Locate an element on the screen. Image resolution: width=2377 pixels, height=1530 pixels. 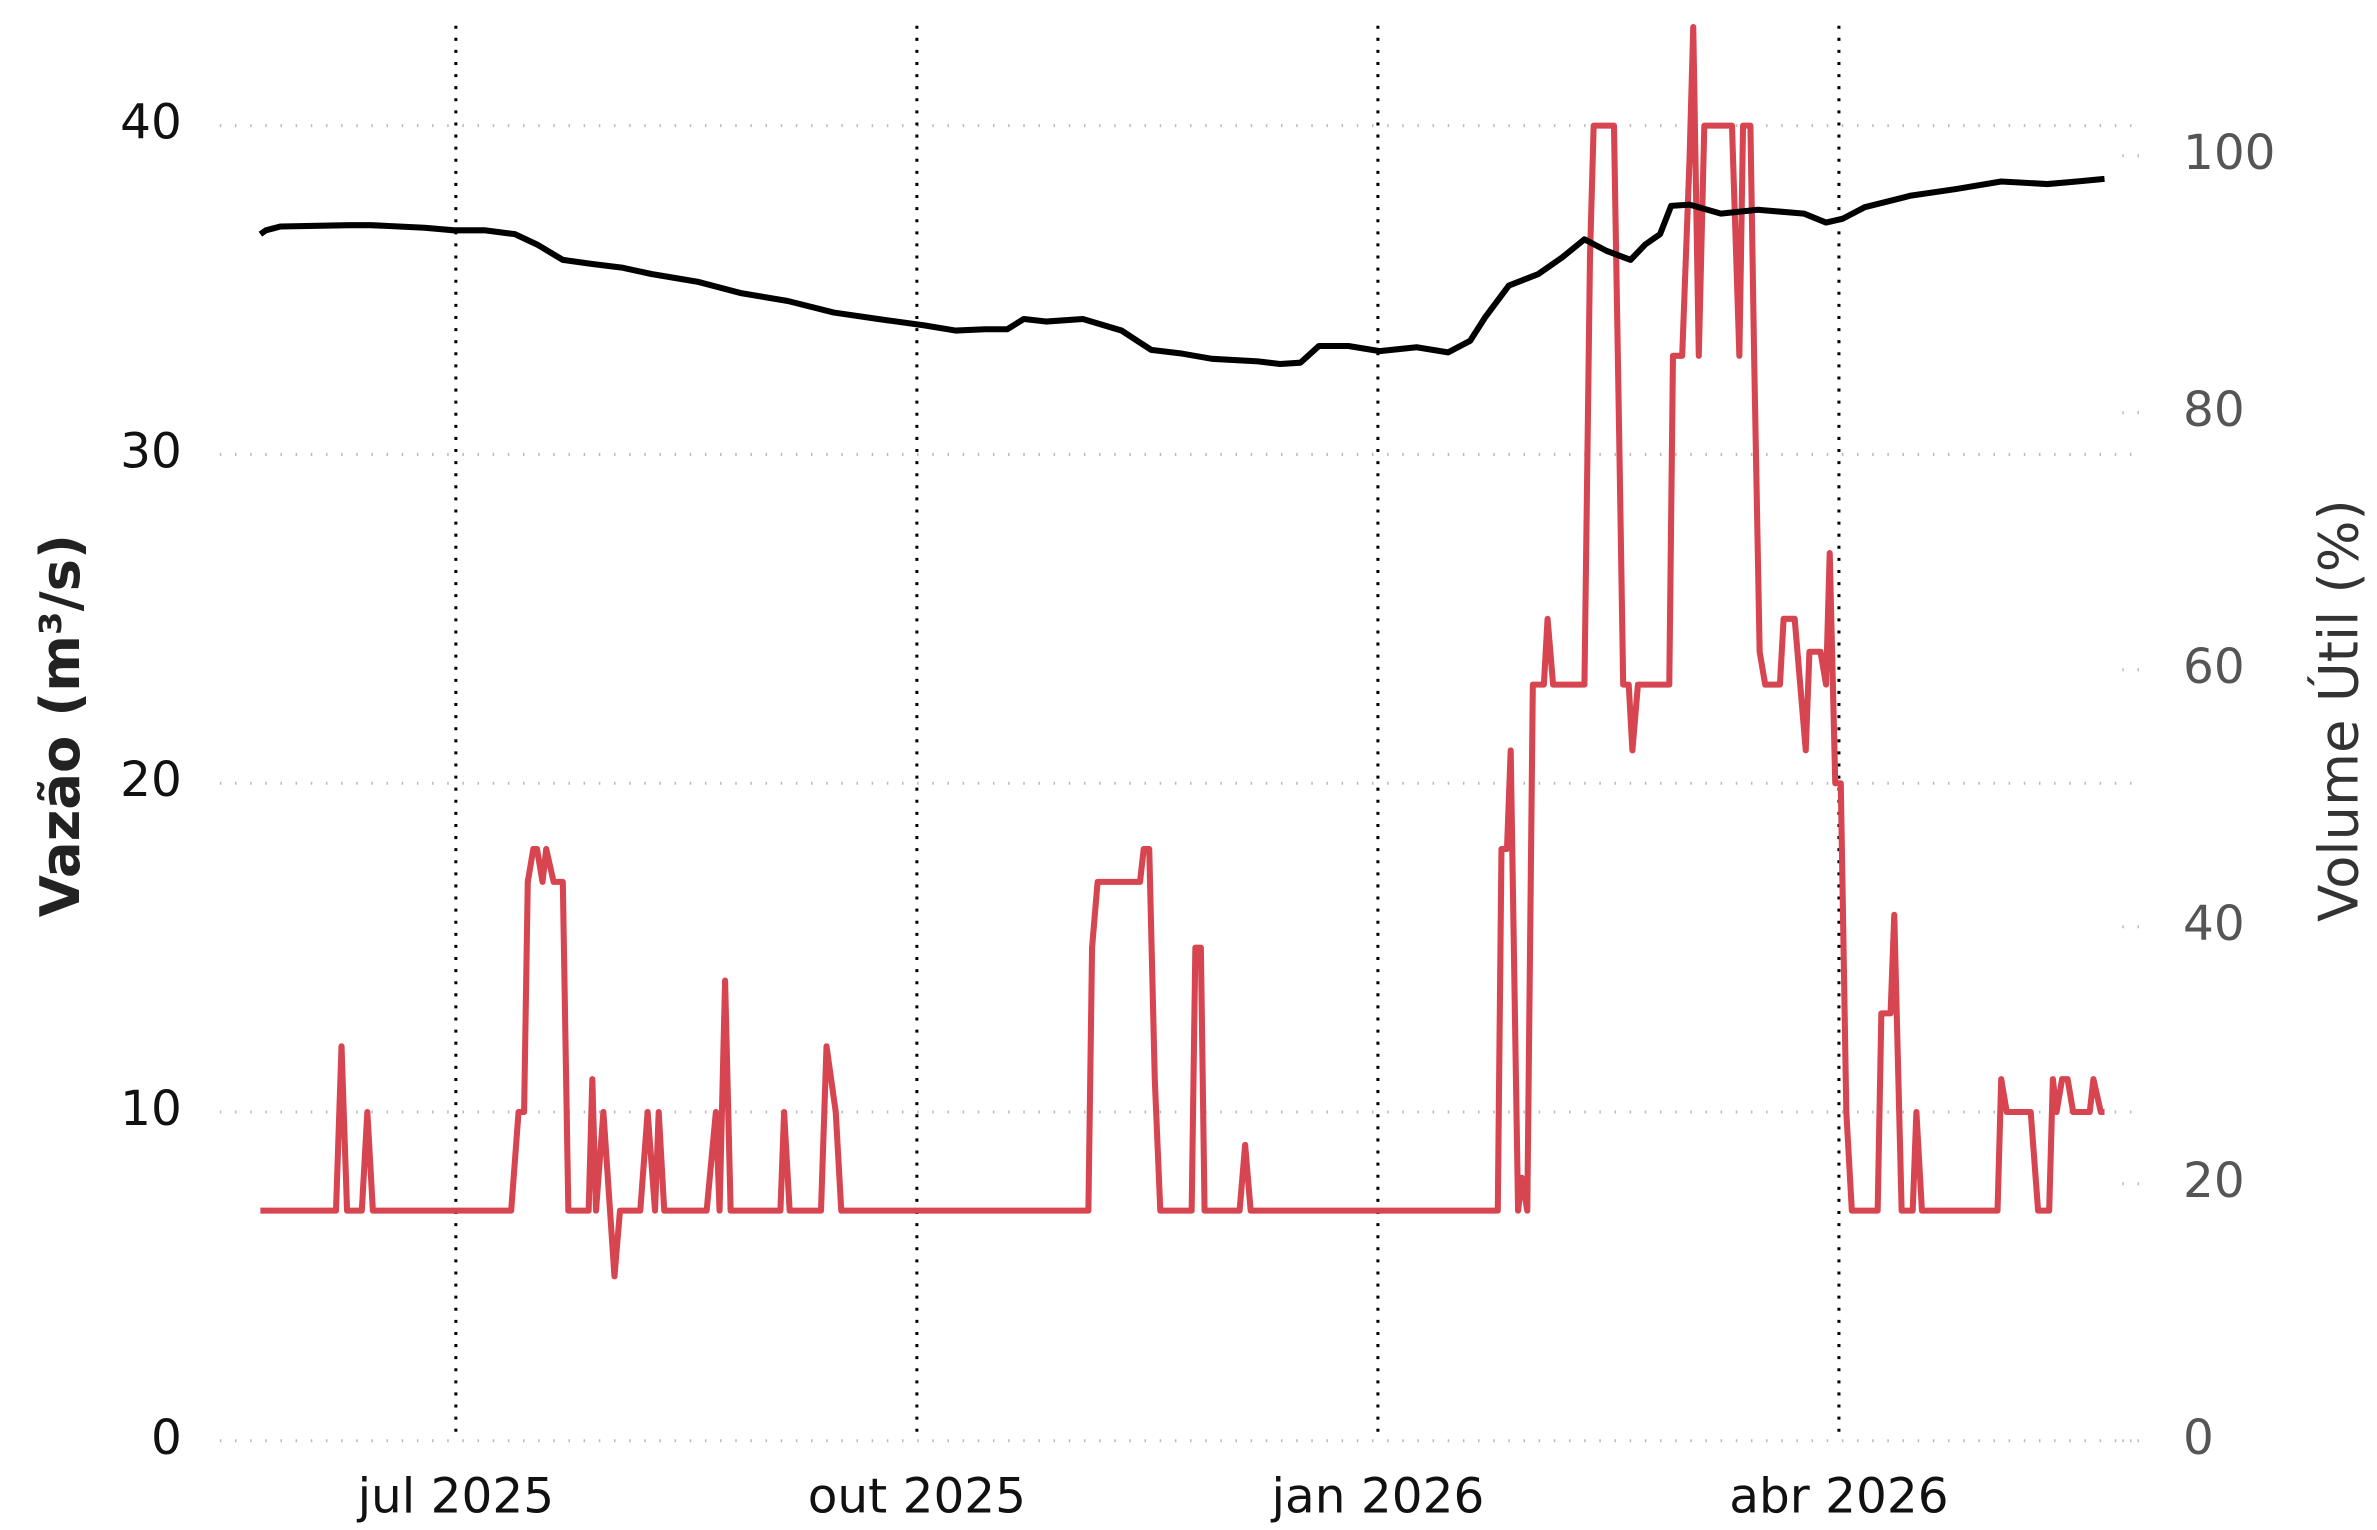
data-line is located at coordinates (1181, 271).